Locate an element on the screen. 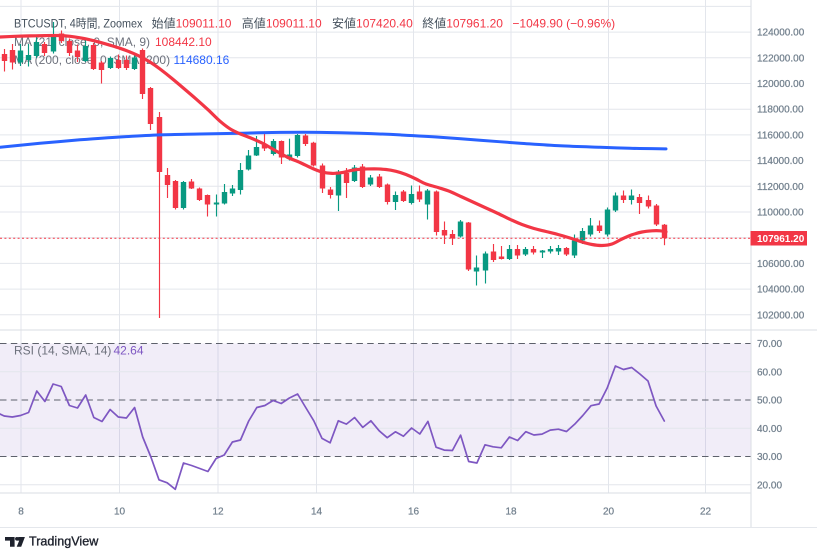  svg-text:RSI (14, SMA, 14)42.64: RSI (14, SMA, 14) 42.64 is located at coordinates (79, 351).